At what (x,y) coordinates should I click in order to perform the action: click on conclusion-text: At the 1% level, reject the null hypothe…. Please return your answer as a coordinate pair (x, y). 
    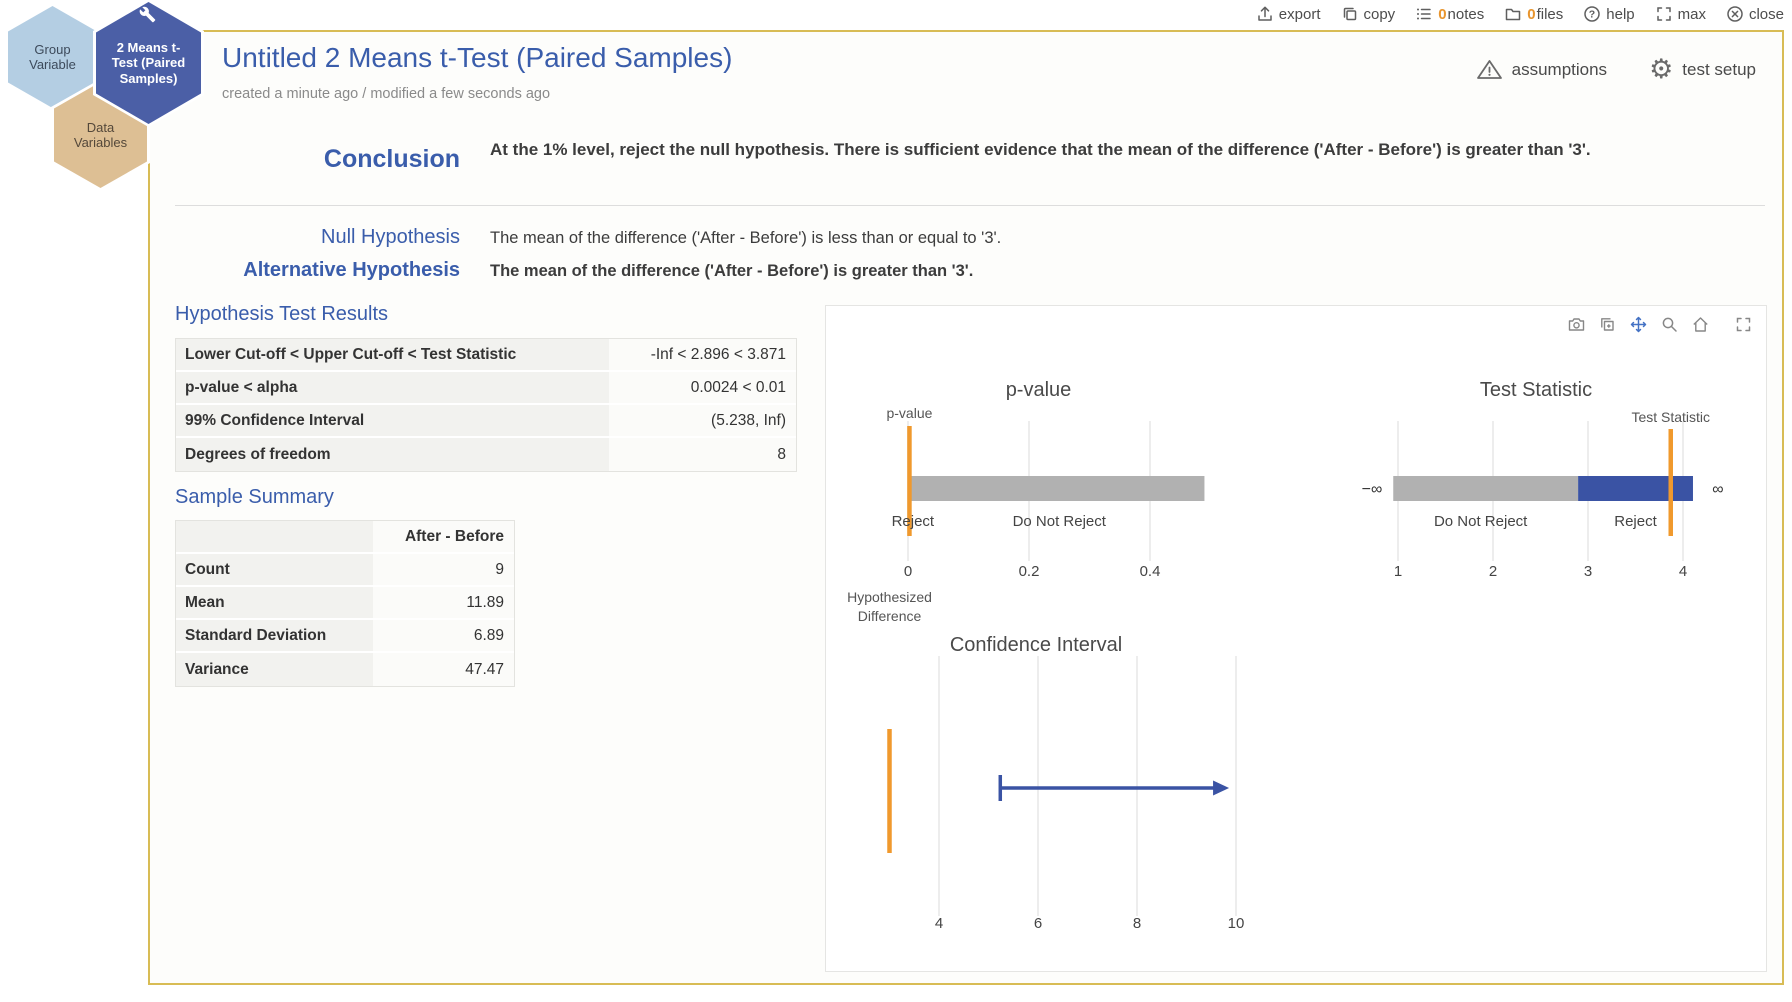
    Looking at the image, I should click on (1040, 149).